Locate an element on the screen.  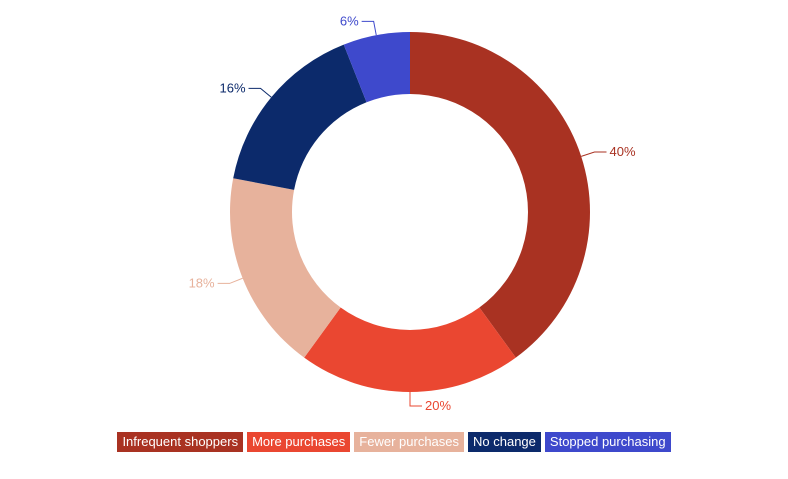
leader-fewer-purchases is located at coordinates (230, 280).